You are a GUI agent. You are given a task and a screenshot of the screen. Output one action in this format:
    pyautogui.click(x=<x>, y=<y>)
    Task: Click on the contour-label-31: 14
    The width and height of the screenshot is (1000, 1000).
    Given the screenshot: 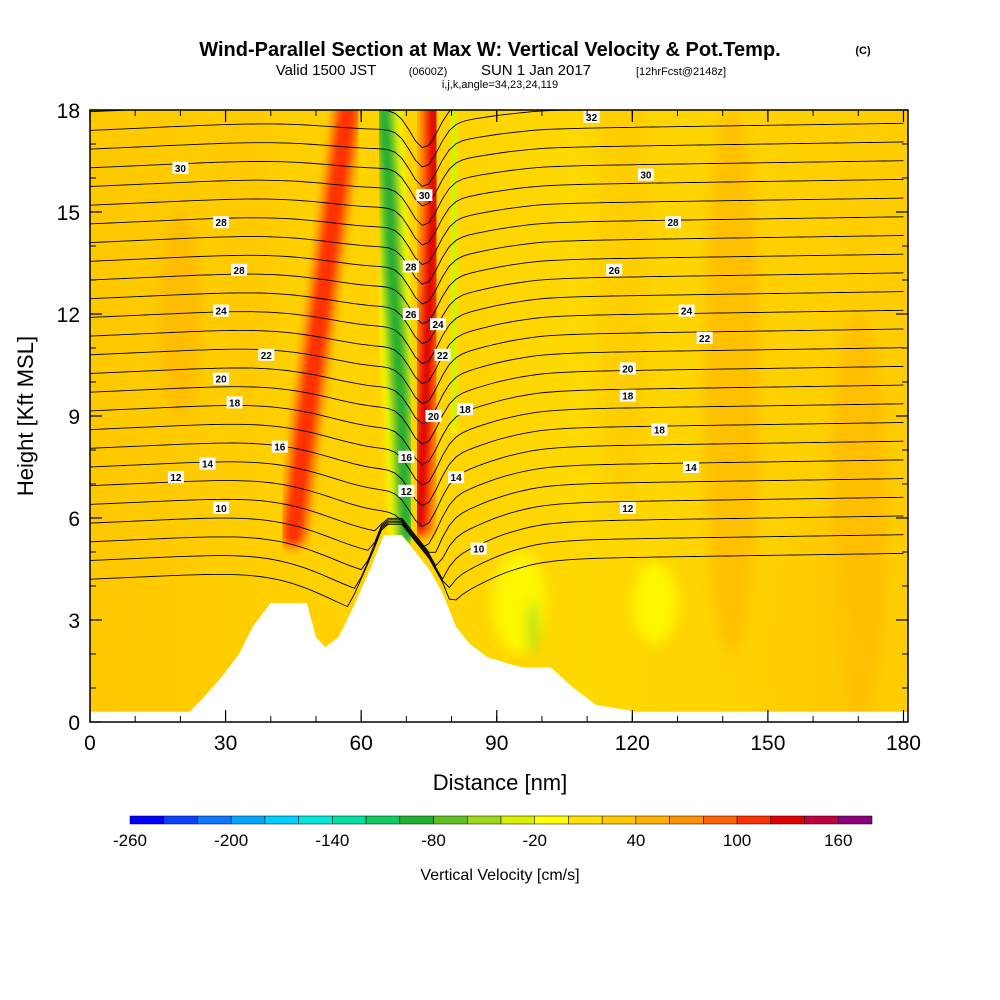 What is the action you would take?
    pyautogui.click(x=691, y=467)
    